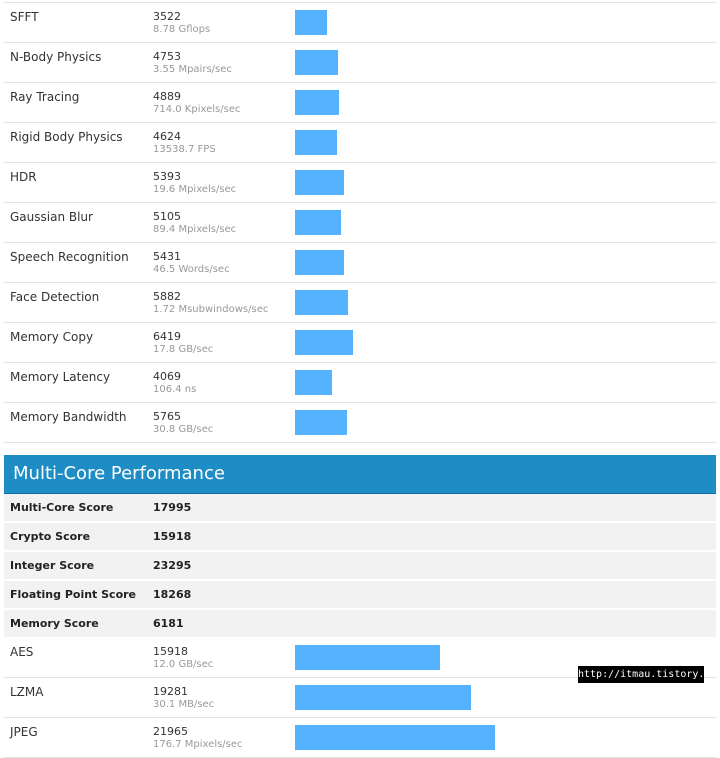 The height and width of the screenshot is (758, 720). Describe the element at coordinates (360, 303) in the screenshot. I see `benchmark-row: Face Detection 5882 1.72 Msubwindows/sec` at that location.